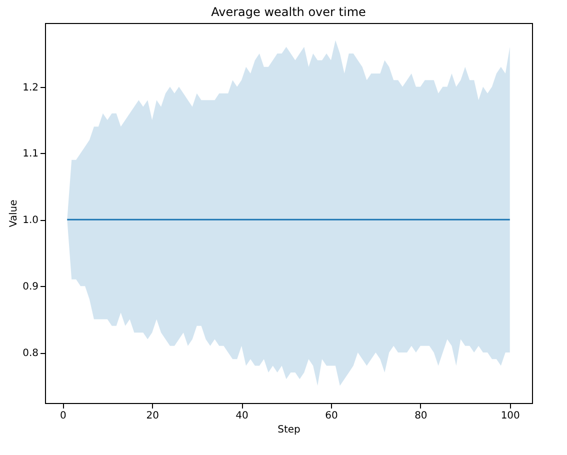 The image size is (567, 455). What do you see at coordinates (510, 416) in the screenshot?
I see `x-tick-label: 100` at bounding box center [510, 416].